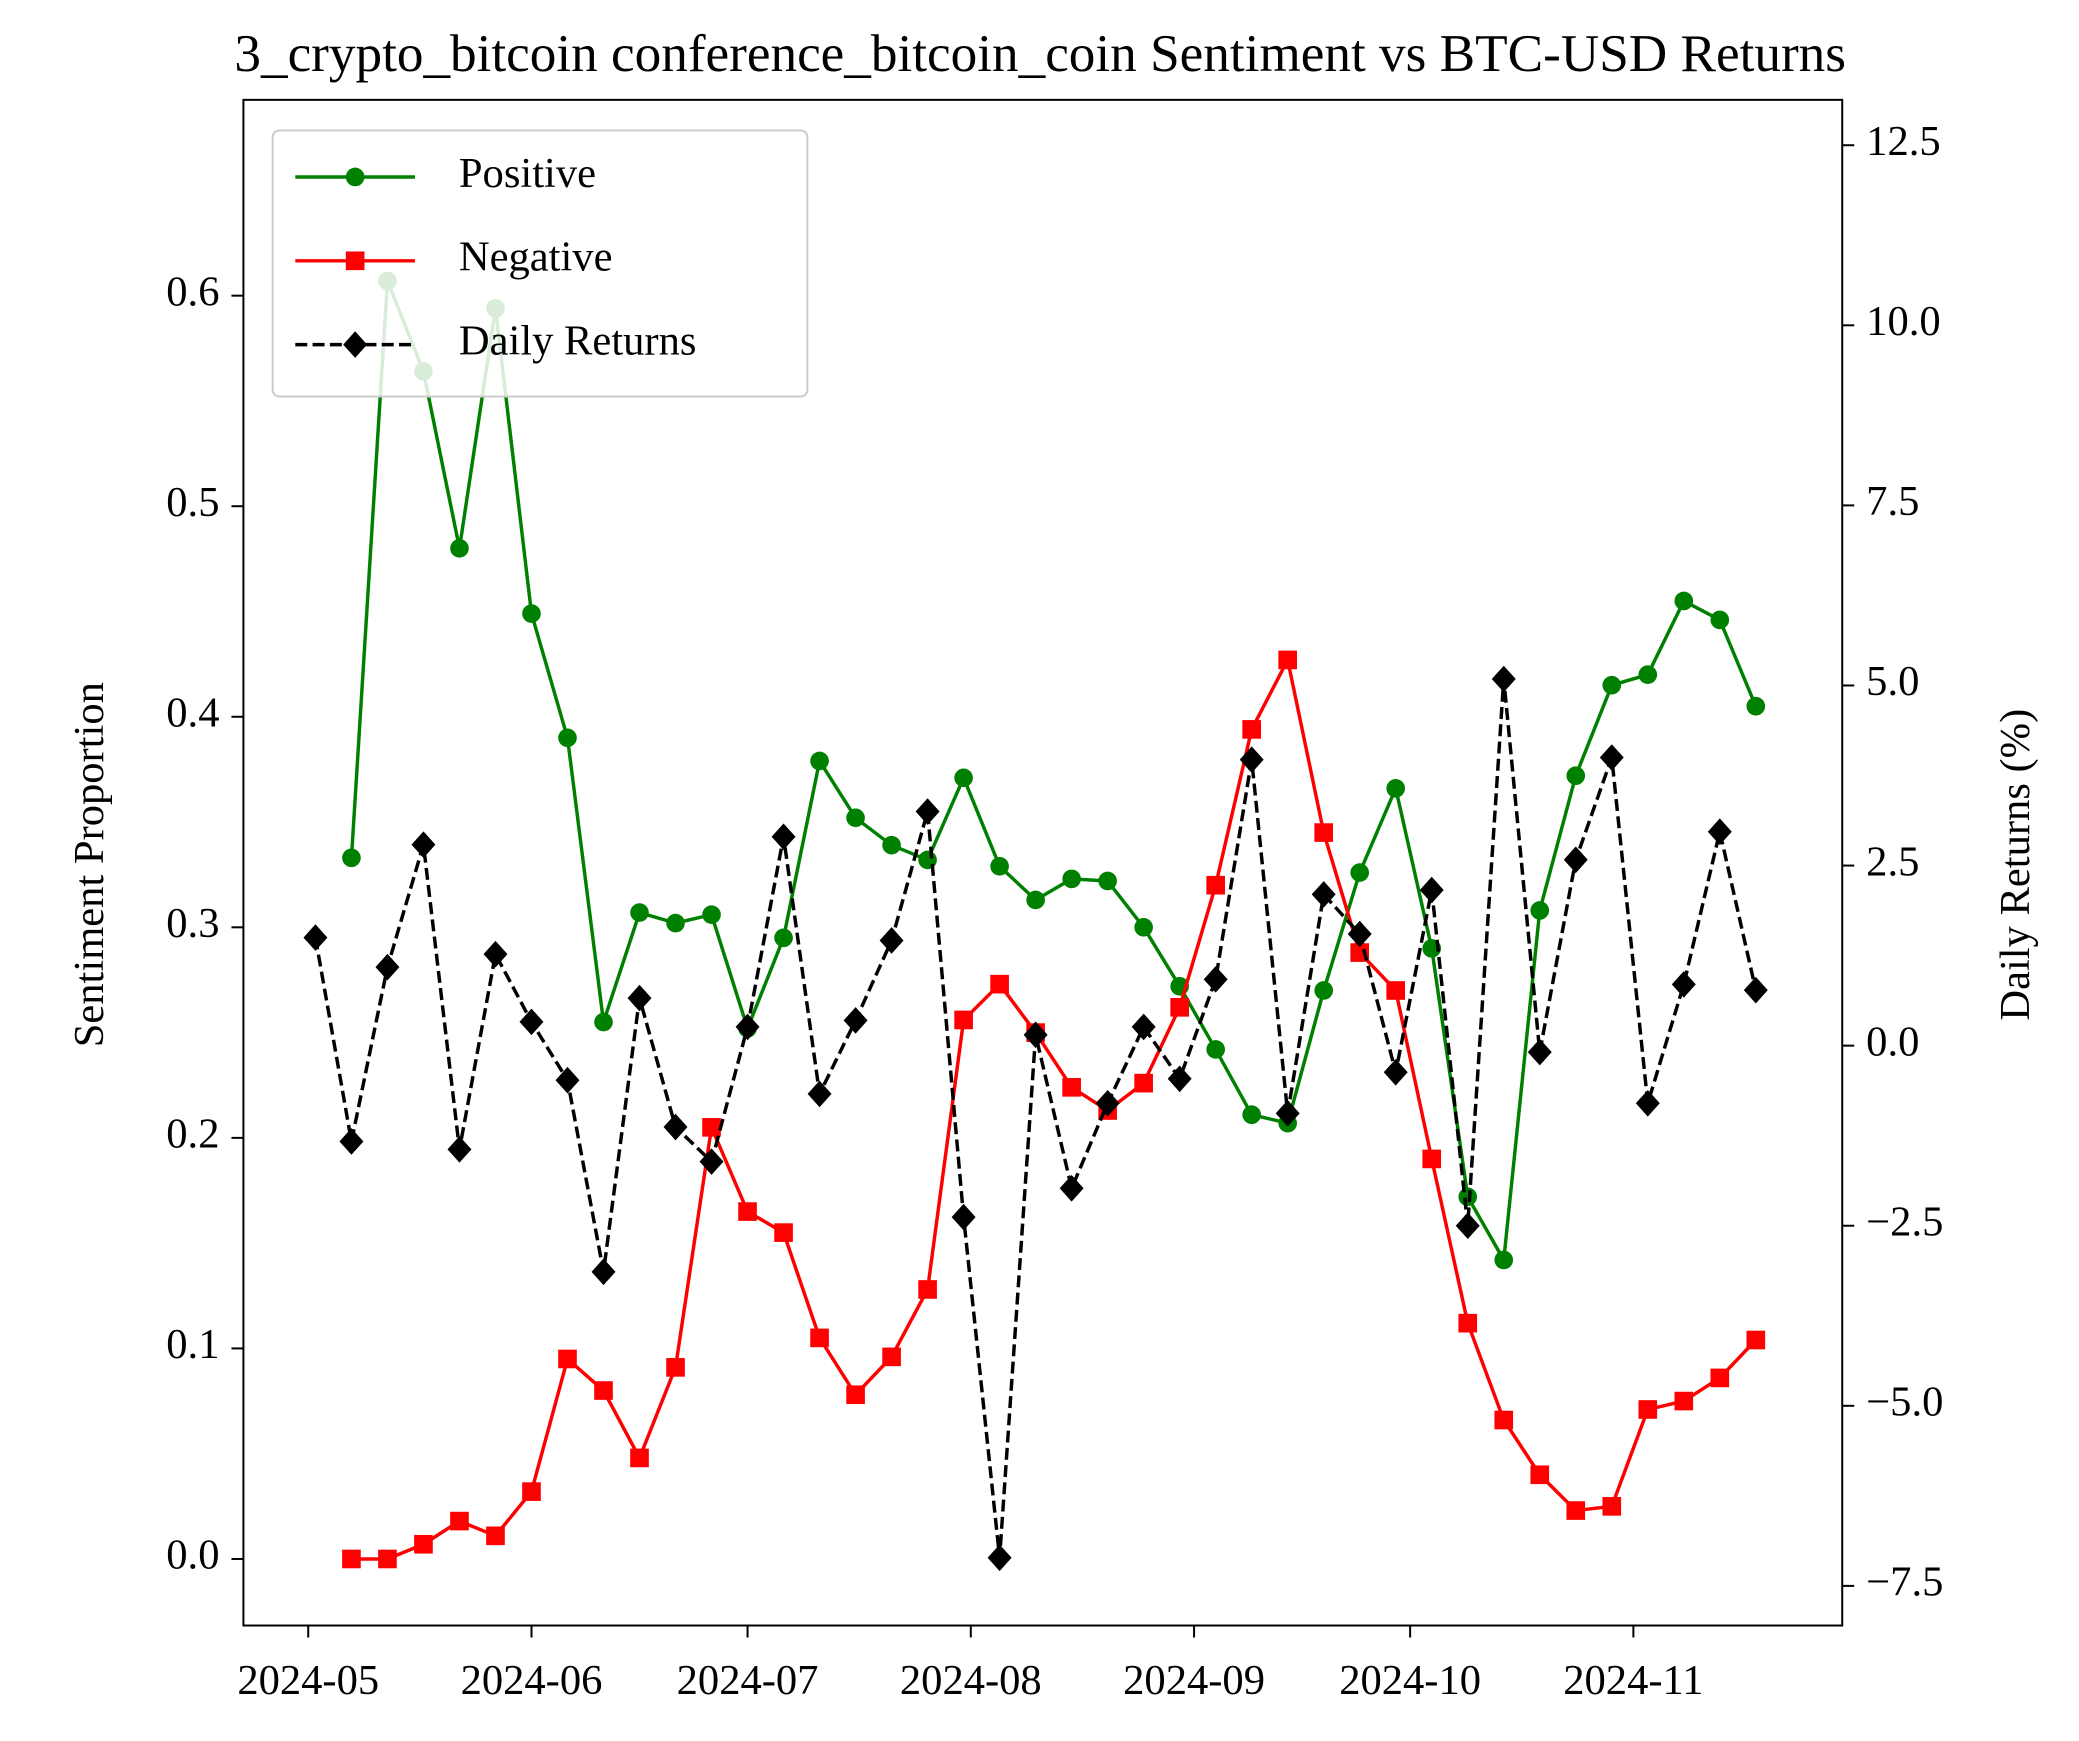 The height and width of the screenshot is (1741, 2079). I want to click on legend-box, so click(540, 263).